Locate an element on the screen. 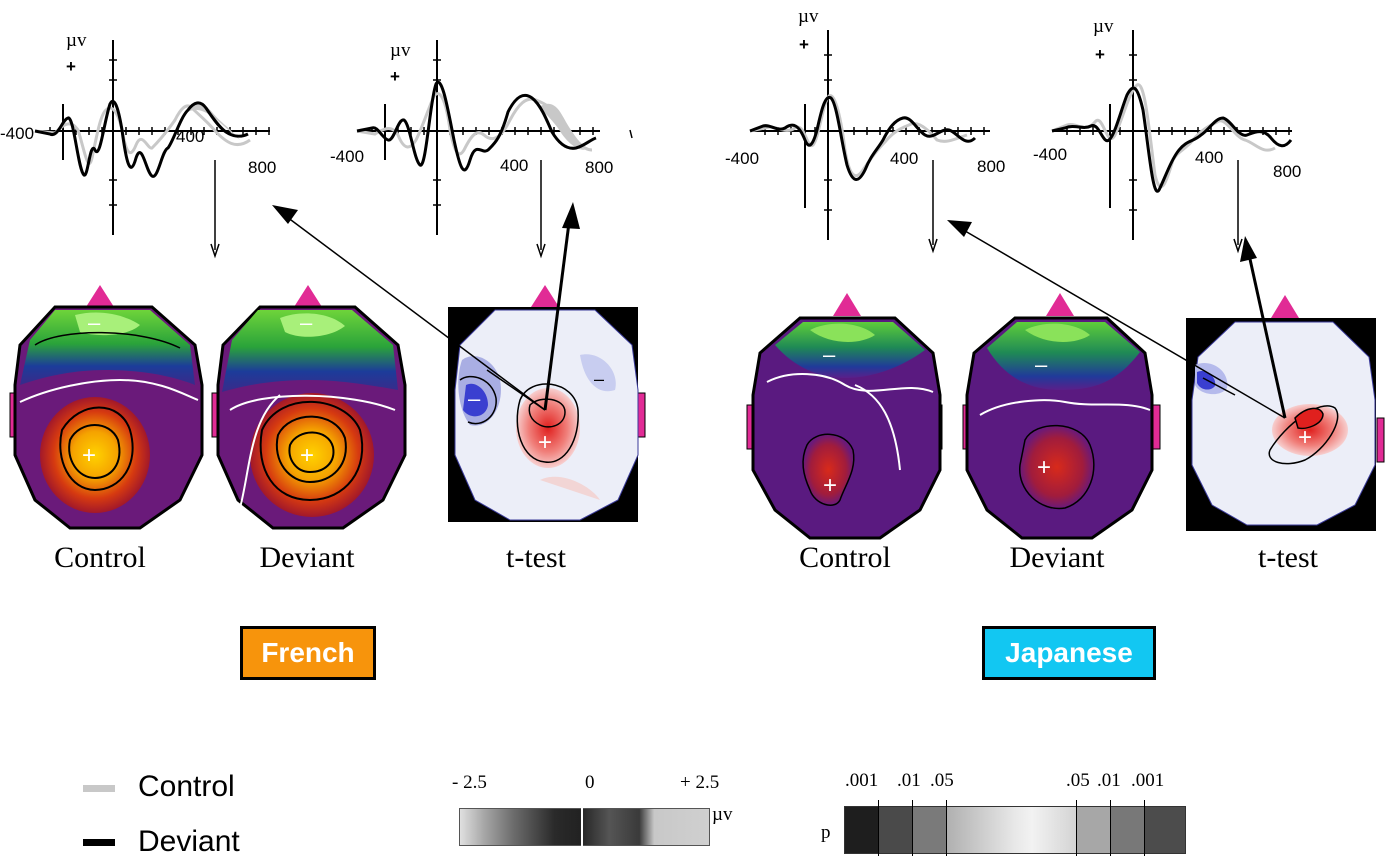 The height and width of the screenshot is (862, 1390). head-map-french-ttest: + – – is located at coordinates (547, 403).